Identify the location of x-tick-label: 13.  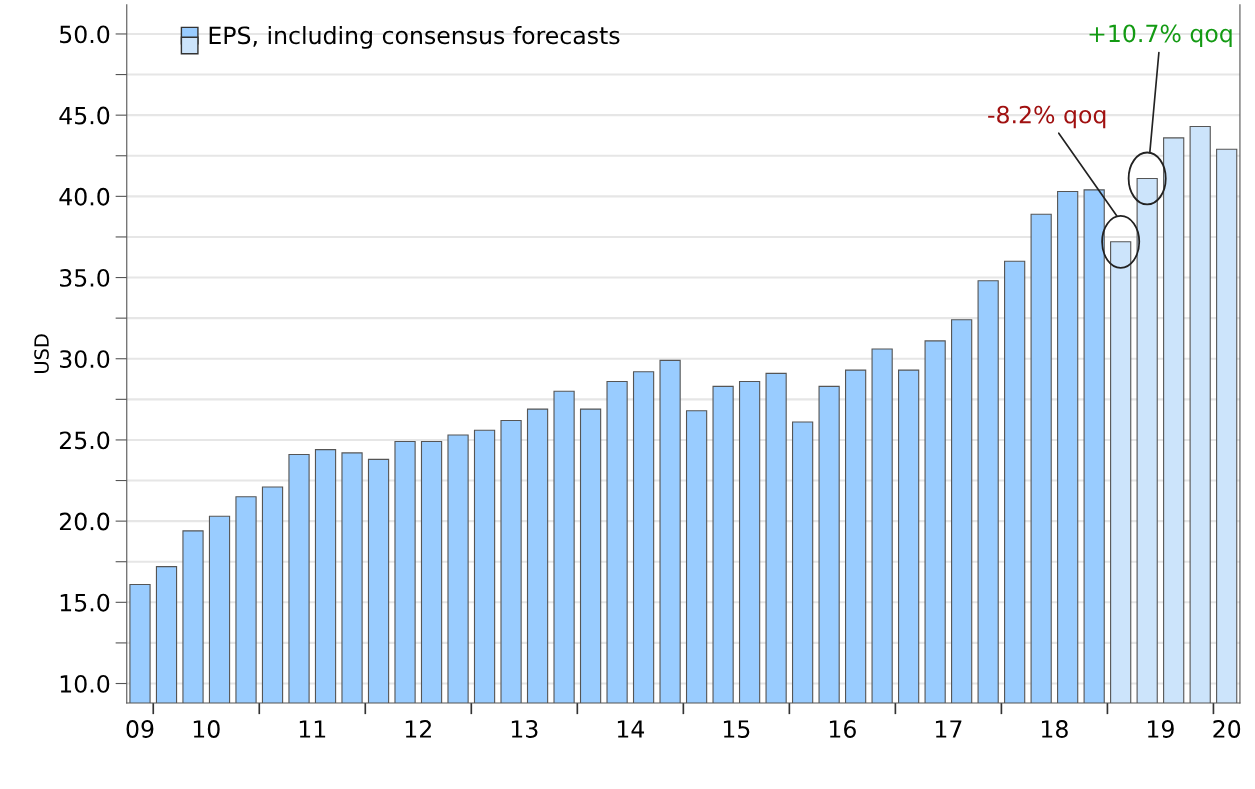
(524, 729).